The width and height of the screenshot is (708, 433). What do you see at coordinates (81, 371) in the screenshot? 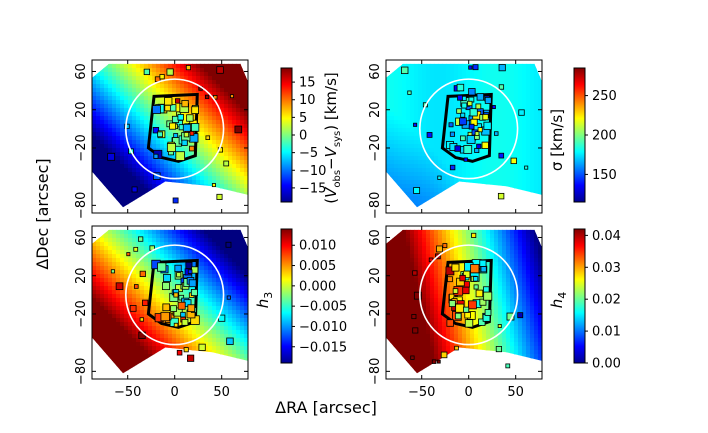
I see `y-tick-label: −80` at bounding box center [81, 371].